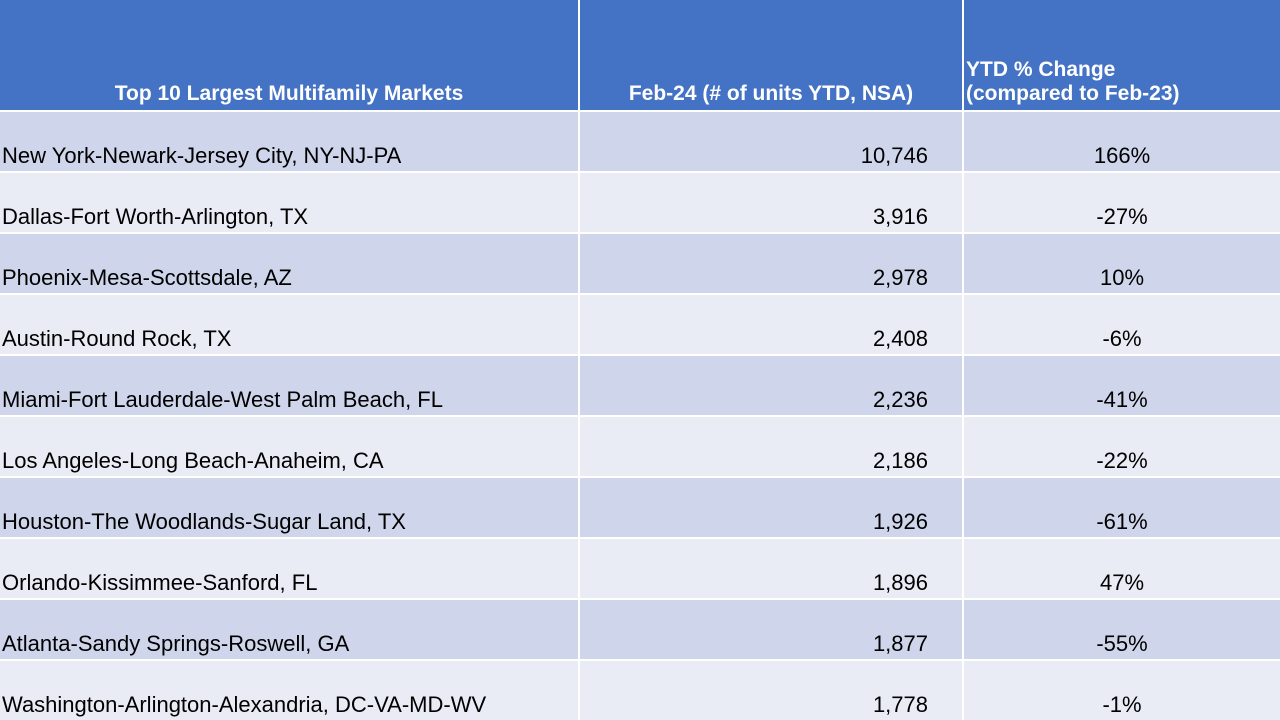 This screenshot has width=1280, height=720. What do you see at coordinates (1122, 582) in the screenshot?
I see `cell-change-value: 47%` at bounding box center [1122, 582].